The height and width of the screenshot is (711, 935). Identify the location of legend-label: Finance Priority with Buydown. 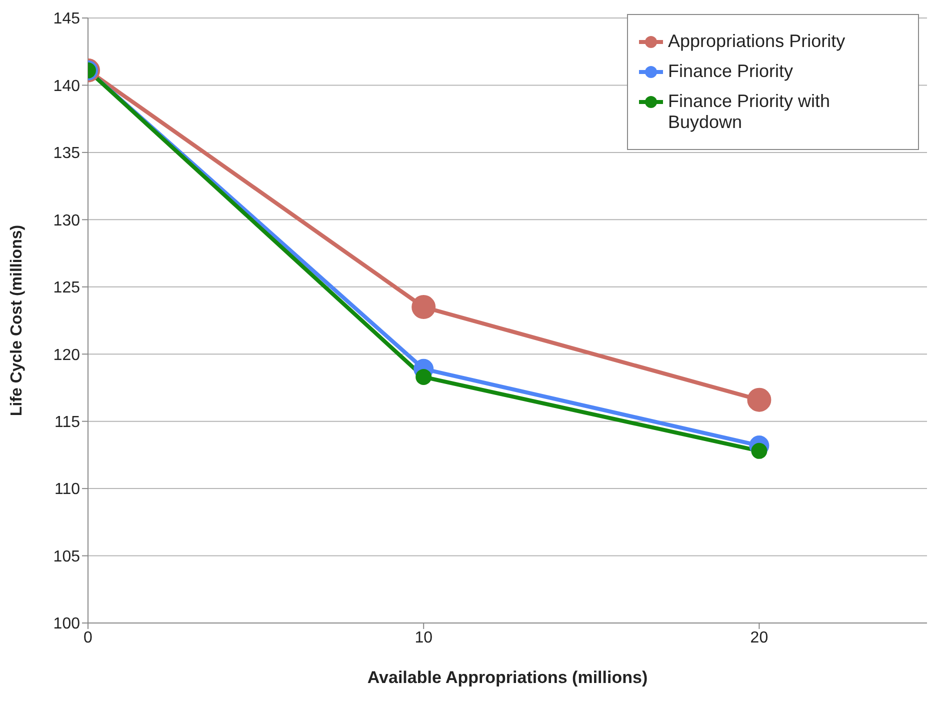
(750, 112).